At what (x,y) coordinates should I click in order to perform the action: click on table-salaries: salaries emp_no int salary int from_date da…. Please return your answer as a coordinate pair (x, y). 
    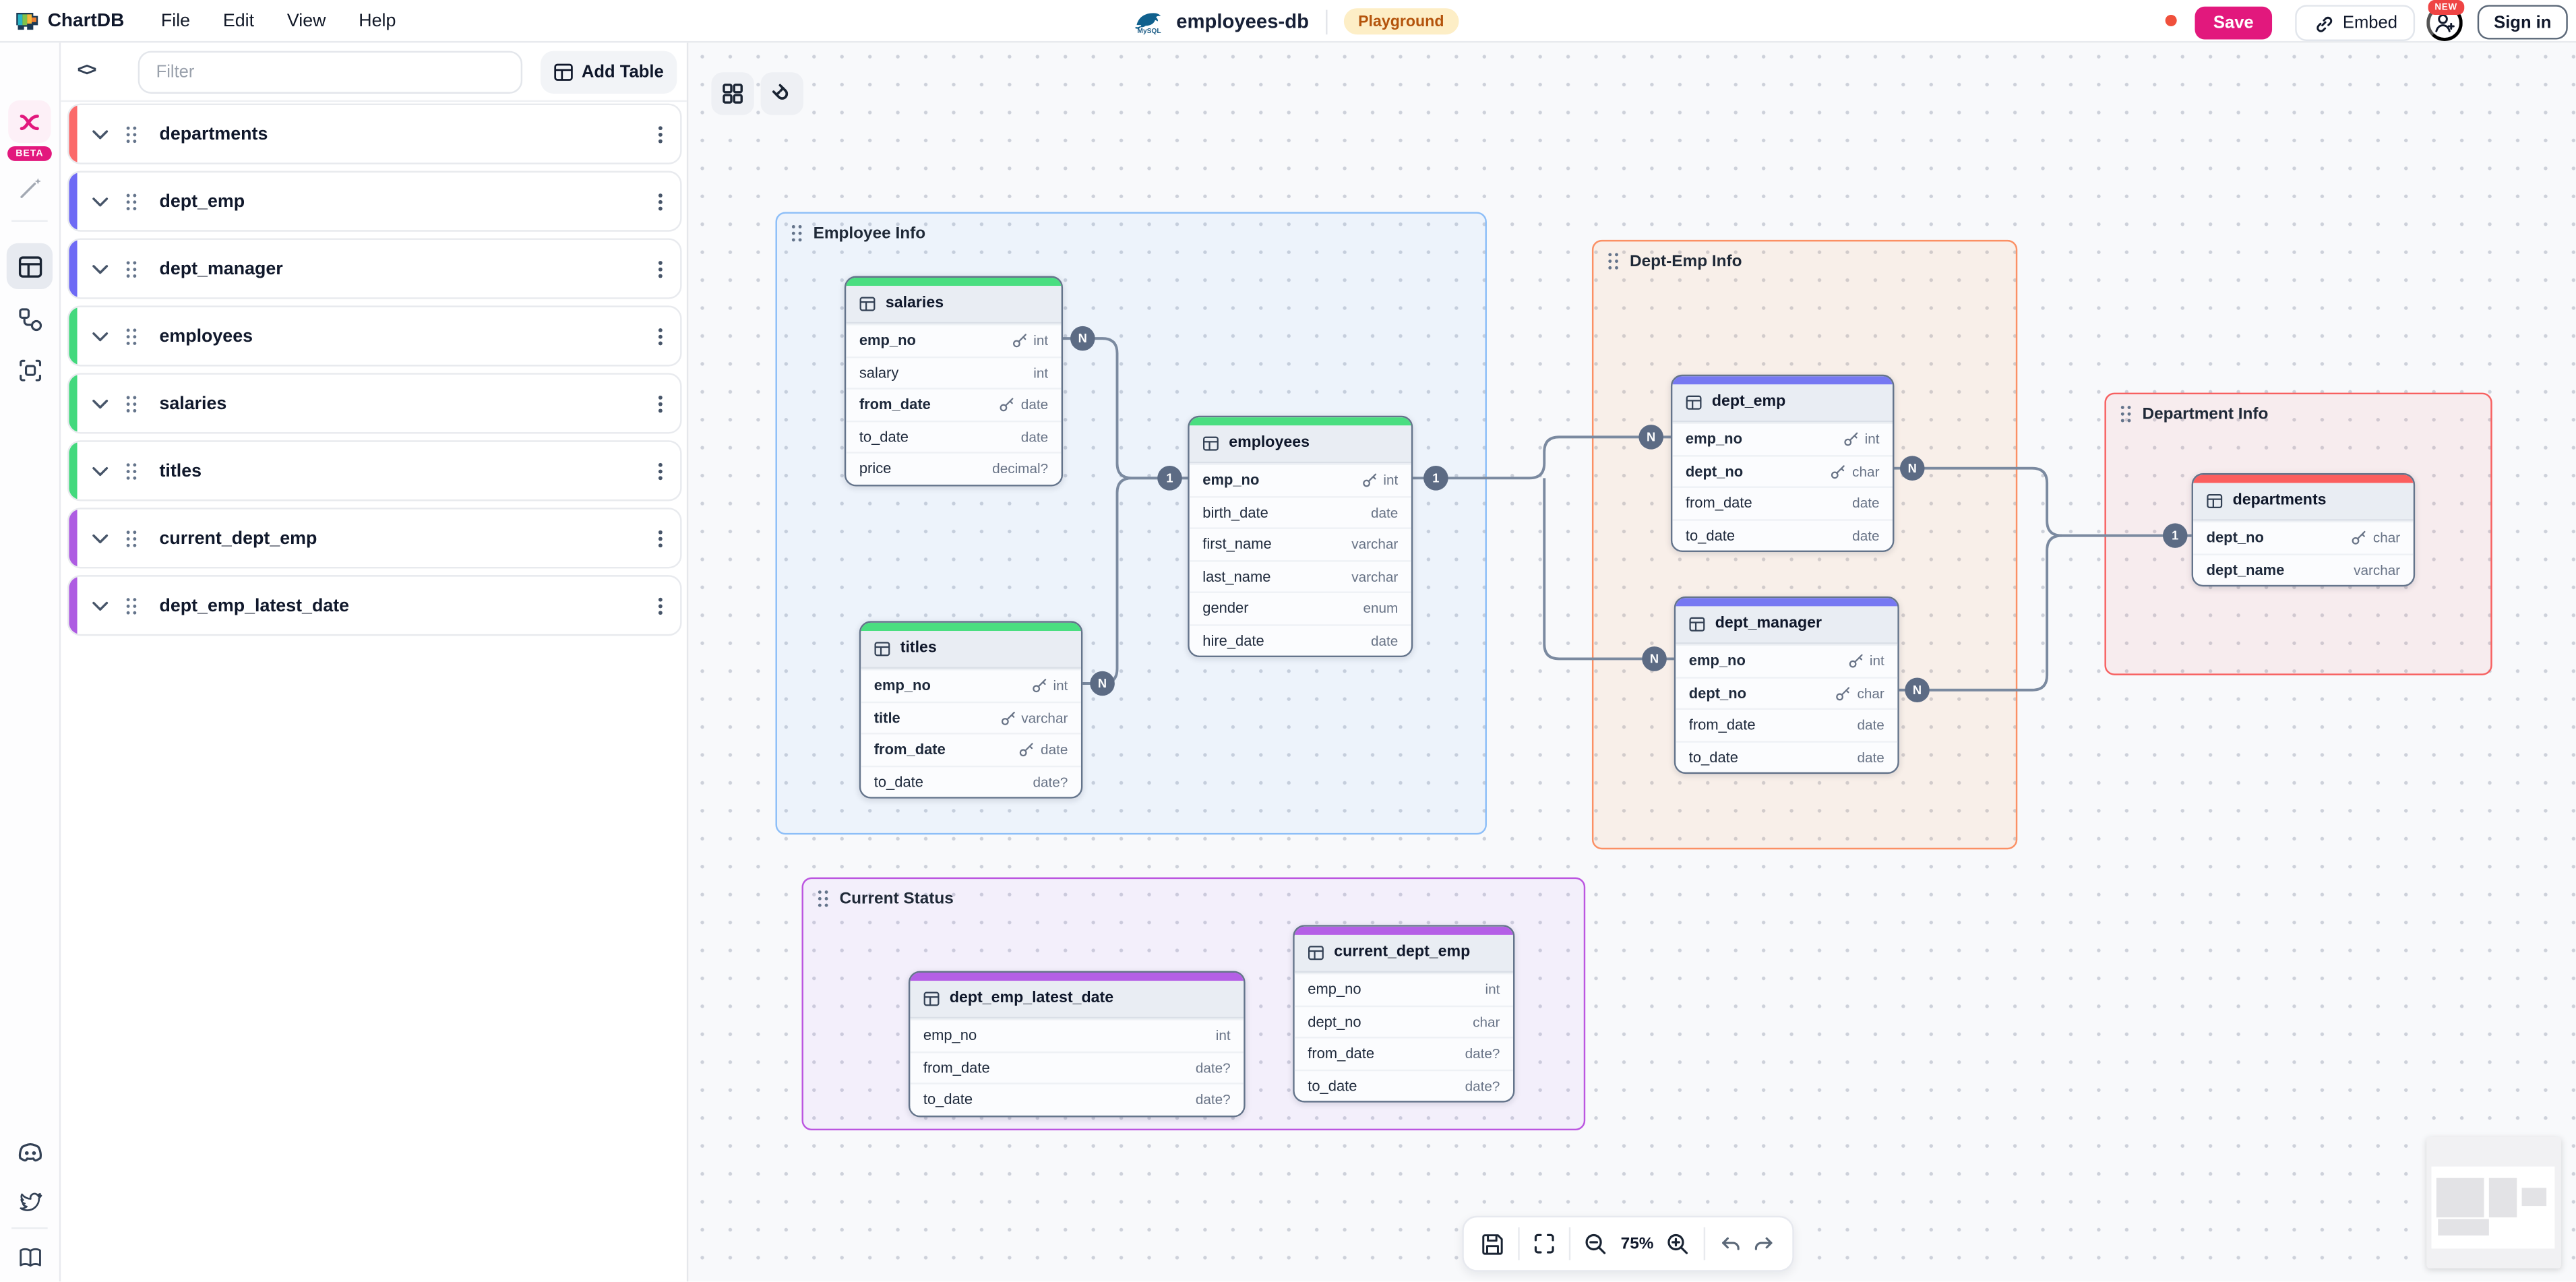
    Looking at the image, I should click on (954, 381).